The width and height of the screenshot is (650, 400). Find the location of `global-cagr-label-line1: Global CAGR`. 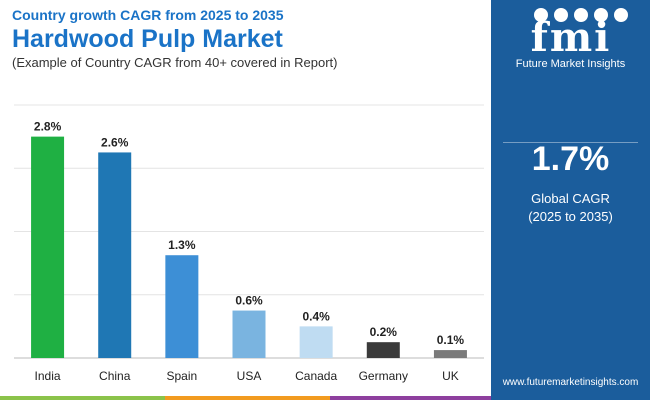

global-cagr-label-line1: Global CAGR is located at coordinates (570, 198).